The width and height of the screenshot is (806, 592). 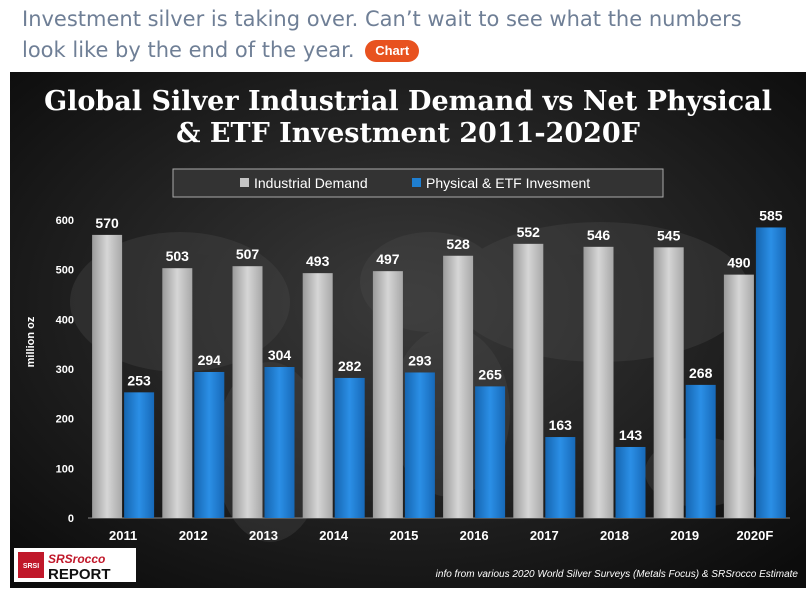 I want to click on x-tick-label: 2019, so click(x=684, y=535).